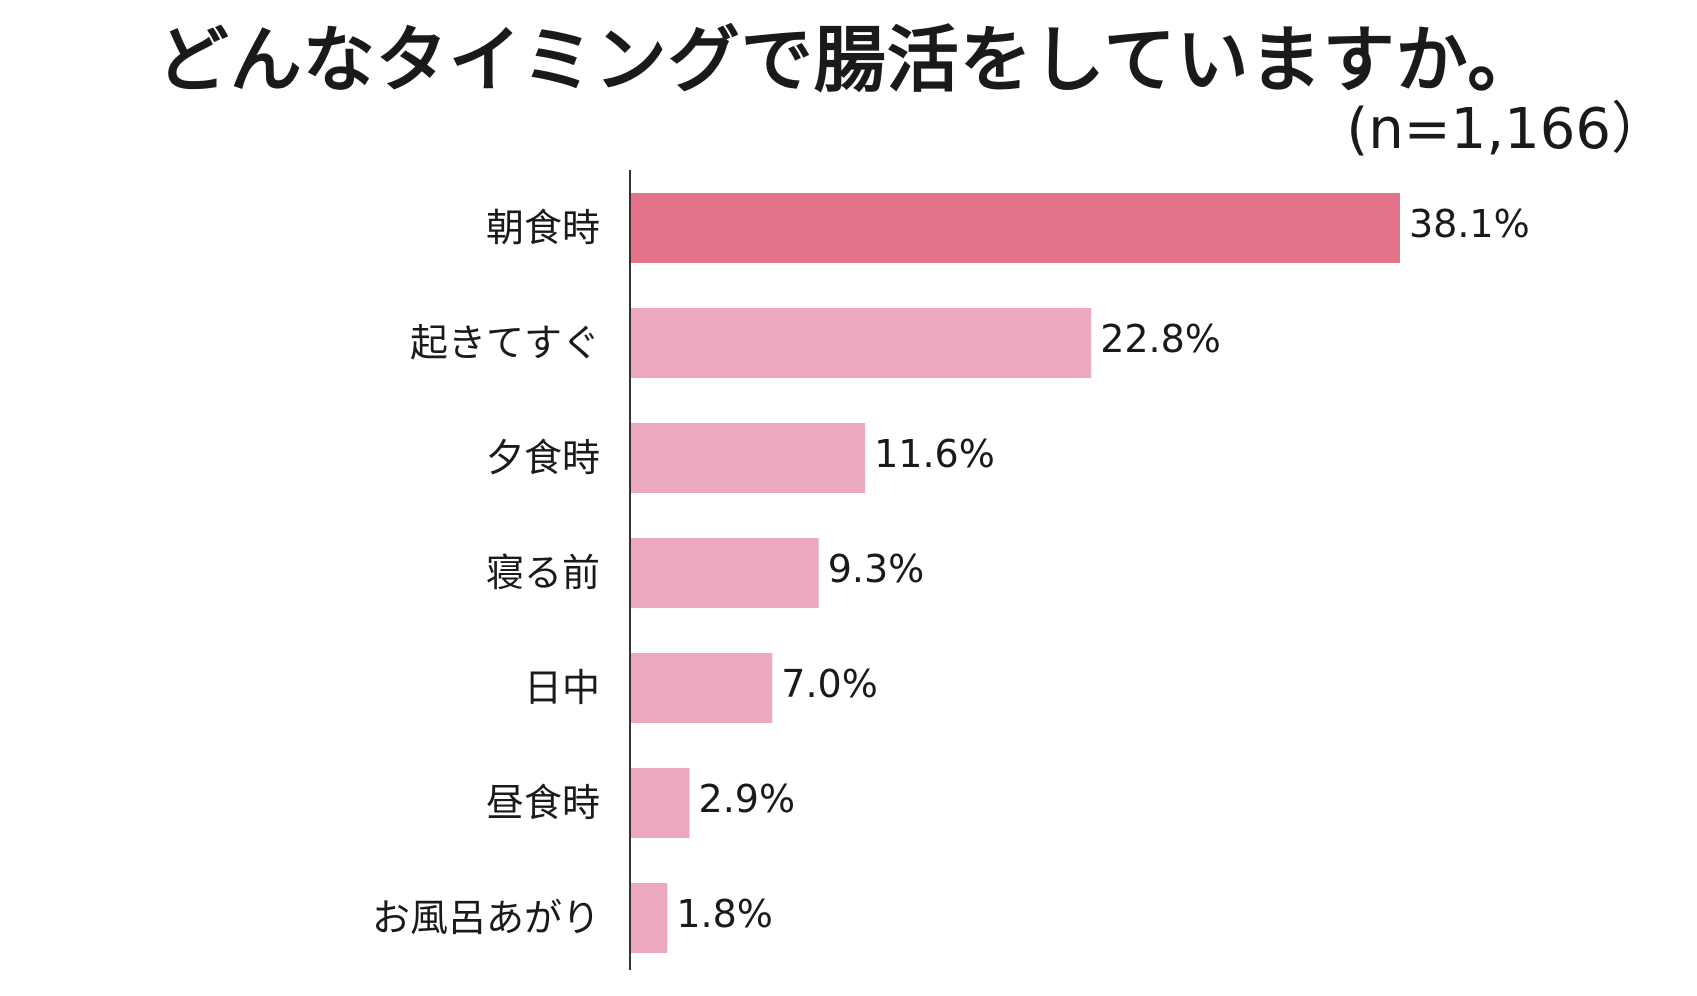  Describe the element at coordinates (486, 918) in the screenshot. I see `category-label-6: お風呂あがり` at that location.